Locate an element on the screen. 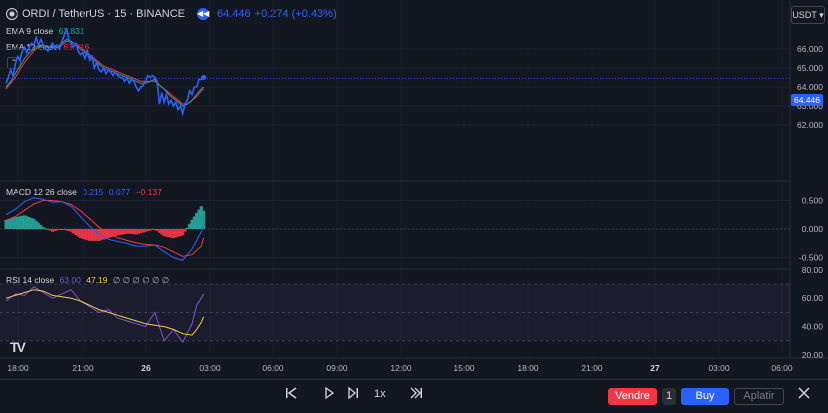  current-price-tag: 64.446 is located at coordinates (807, 100).